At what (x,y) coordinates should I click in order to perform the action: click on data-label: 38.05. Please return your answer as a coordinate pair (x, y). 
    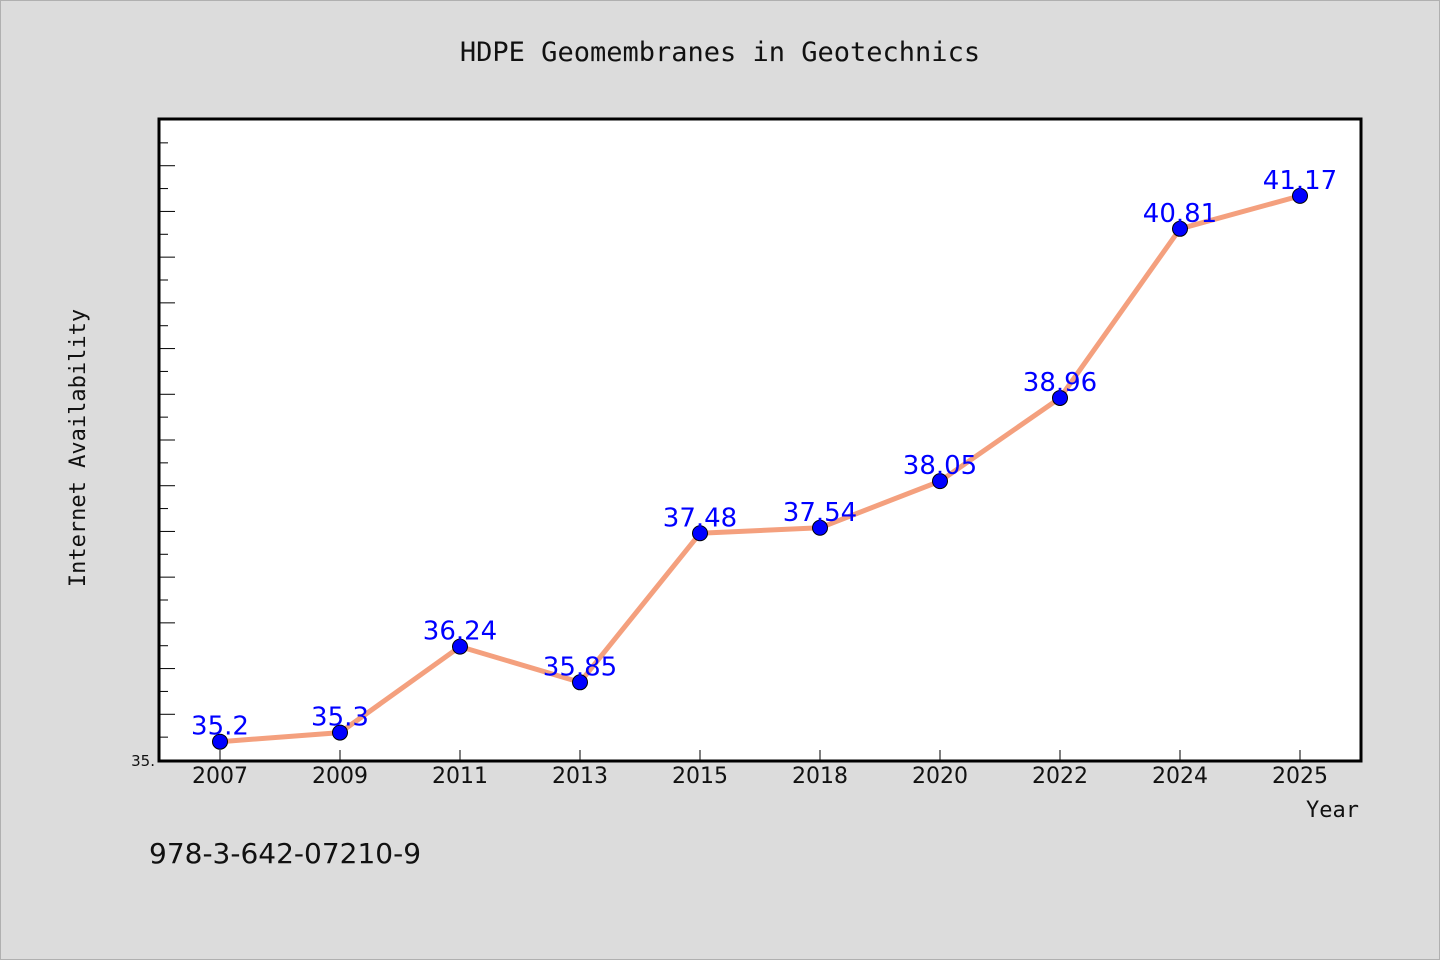
    Looking at the image, I should click on (940, 466).